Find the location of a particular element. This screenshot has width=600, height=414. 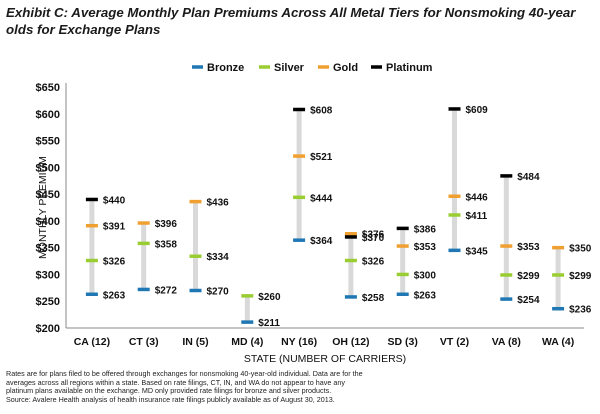

data-label: $608 is located at coordinates (321, 110).